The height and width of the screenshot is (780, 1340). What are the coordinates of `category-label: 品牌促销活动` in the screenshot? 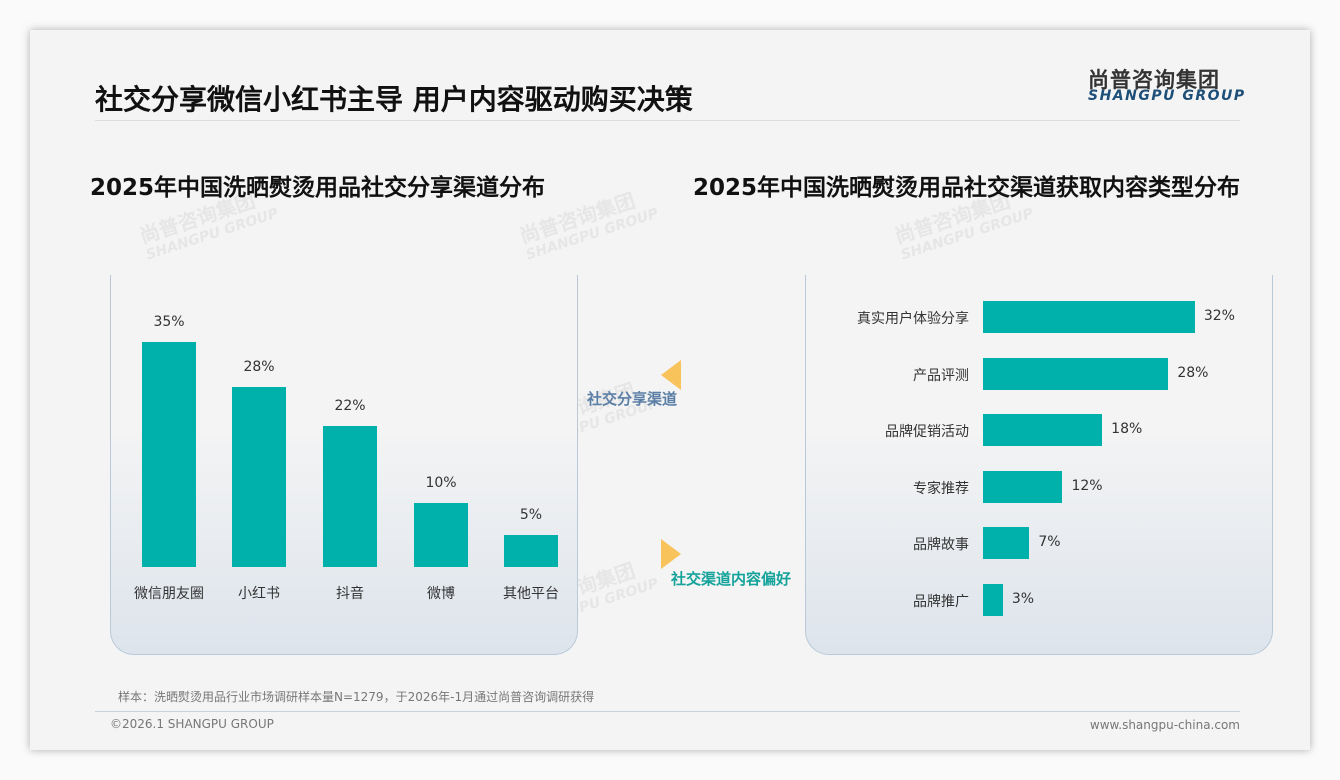 It's located at (927, 432).